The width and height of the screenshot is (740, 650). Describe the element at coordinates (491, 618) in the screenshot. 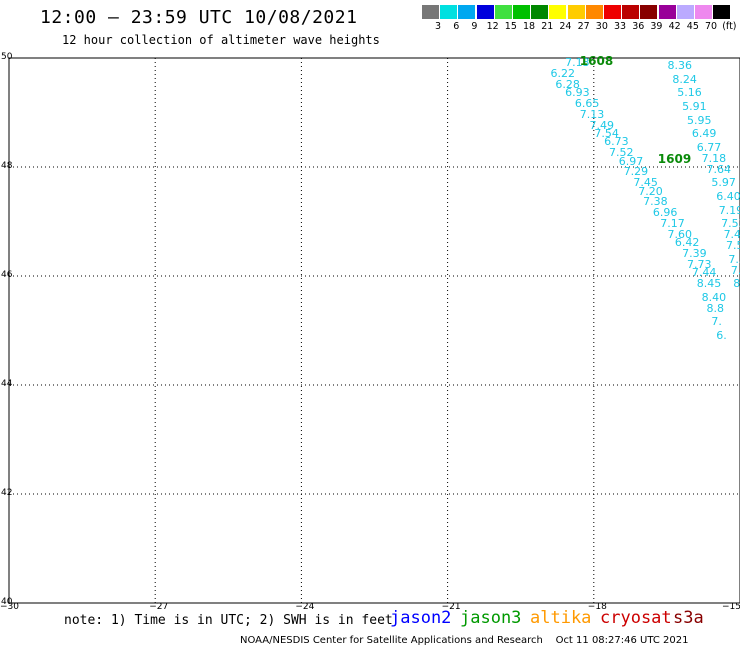

I see `satellite-jason3-label: jason3` at that location.